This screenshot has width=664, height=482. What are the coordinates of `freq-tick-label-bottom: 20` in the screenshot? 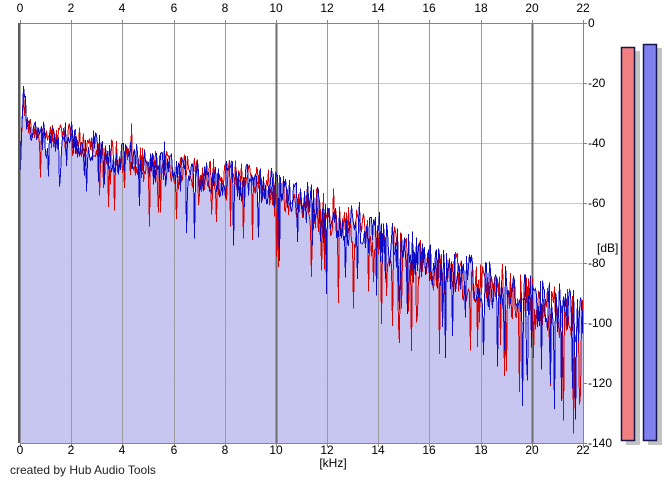 It's located at (532, 450).